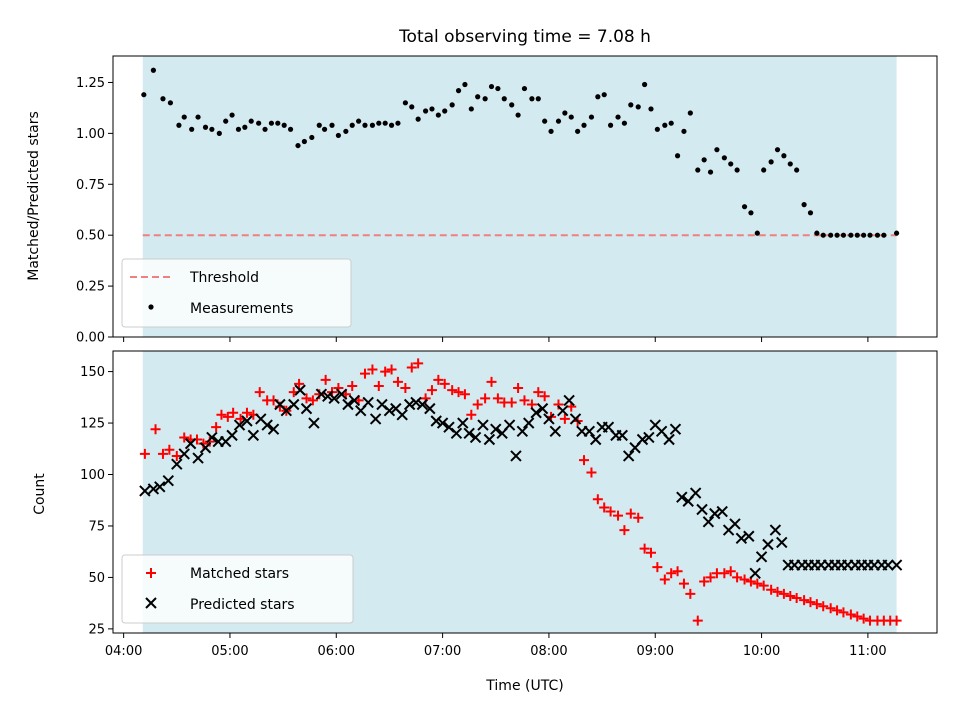  Describe the element at coordinates (92, 424) in the screenshot. I see `y-tick-label: 125` at that location.